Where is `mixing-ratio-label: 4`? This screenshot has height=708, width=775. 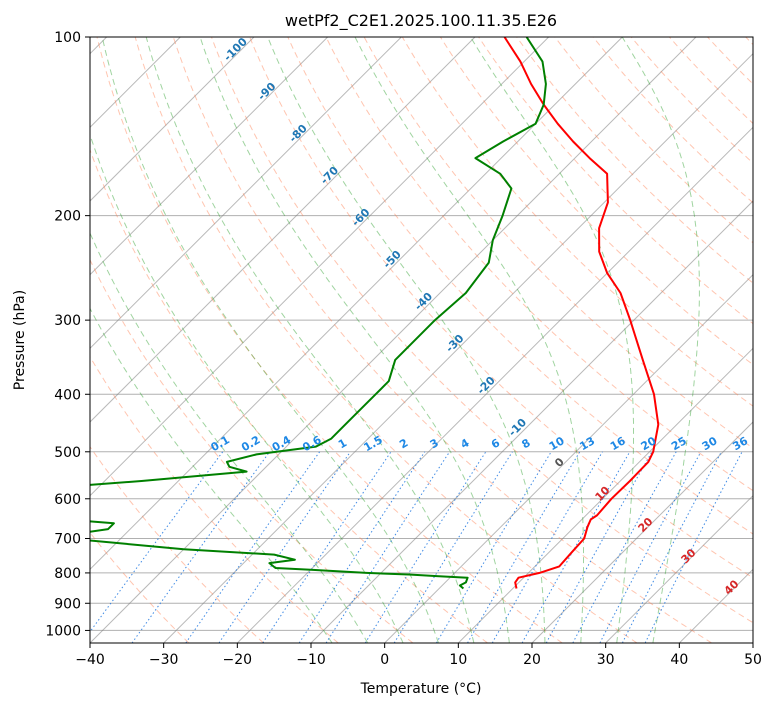
mixing-ratio-label: 4 is located at coordinates (464, 443).